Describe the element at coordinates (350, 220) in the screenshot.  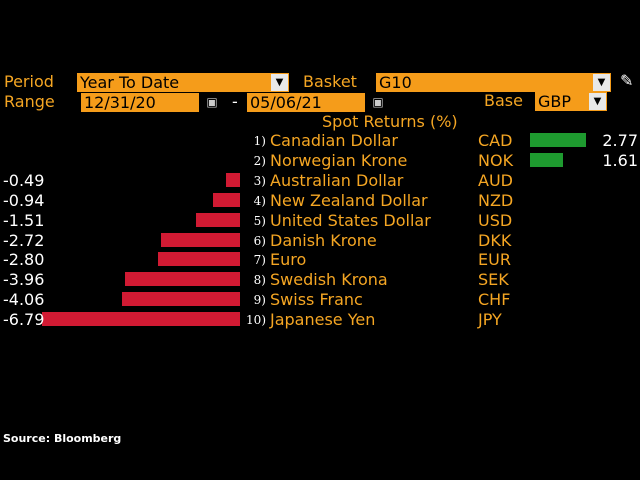
I see `category-label: United States Dollar` at that location.